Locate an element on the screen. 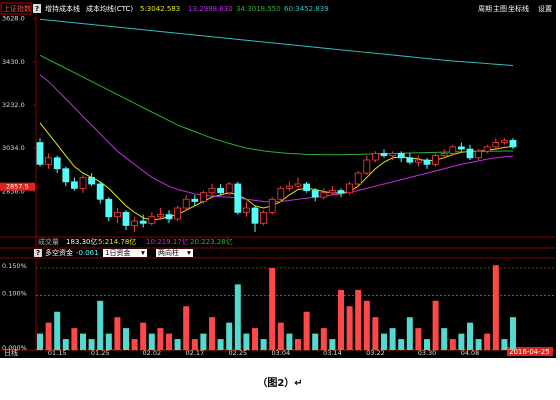 Image resolution: width=560 pixels, height=400 pixels. dropdown-text: 两向柱 is located at coordinates (168, 252).